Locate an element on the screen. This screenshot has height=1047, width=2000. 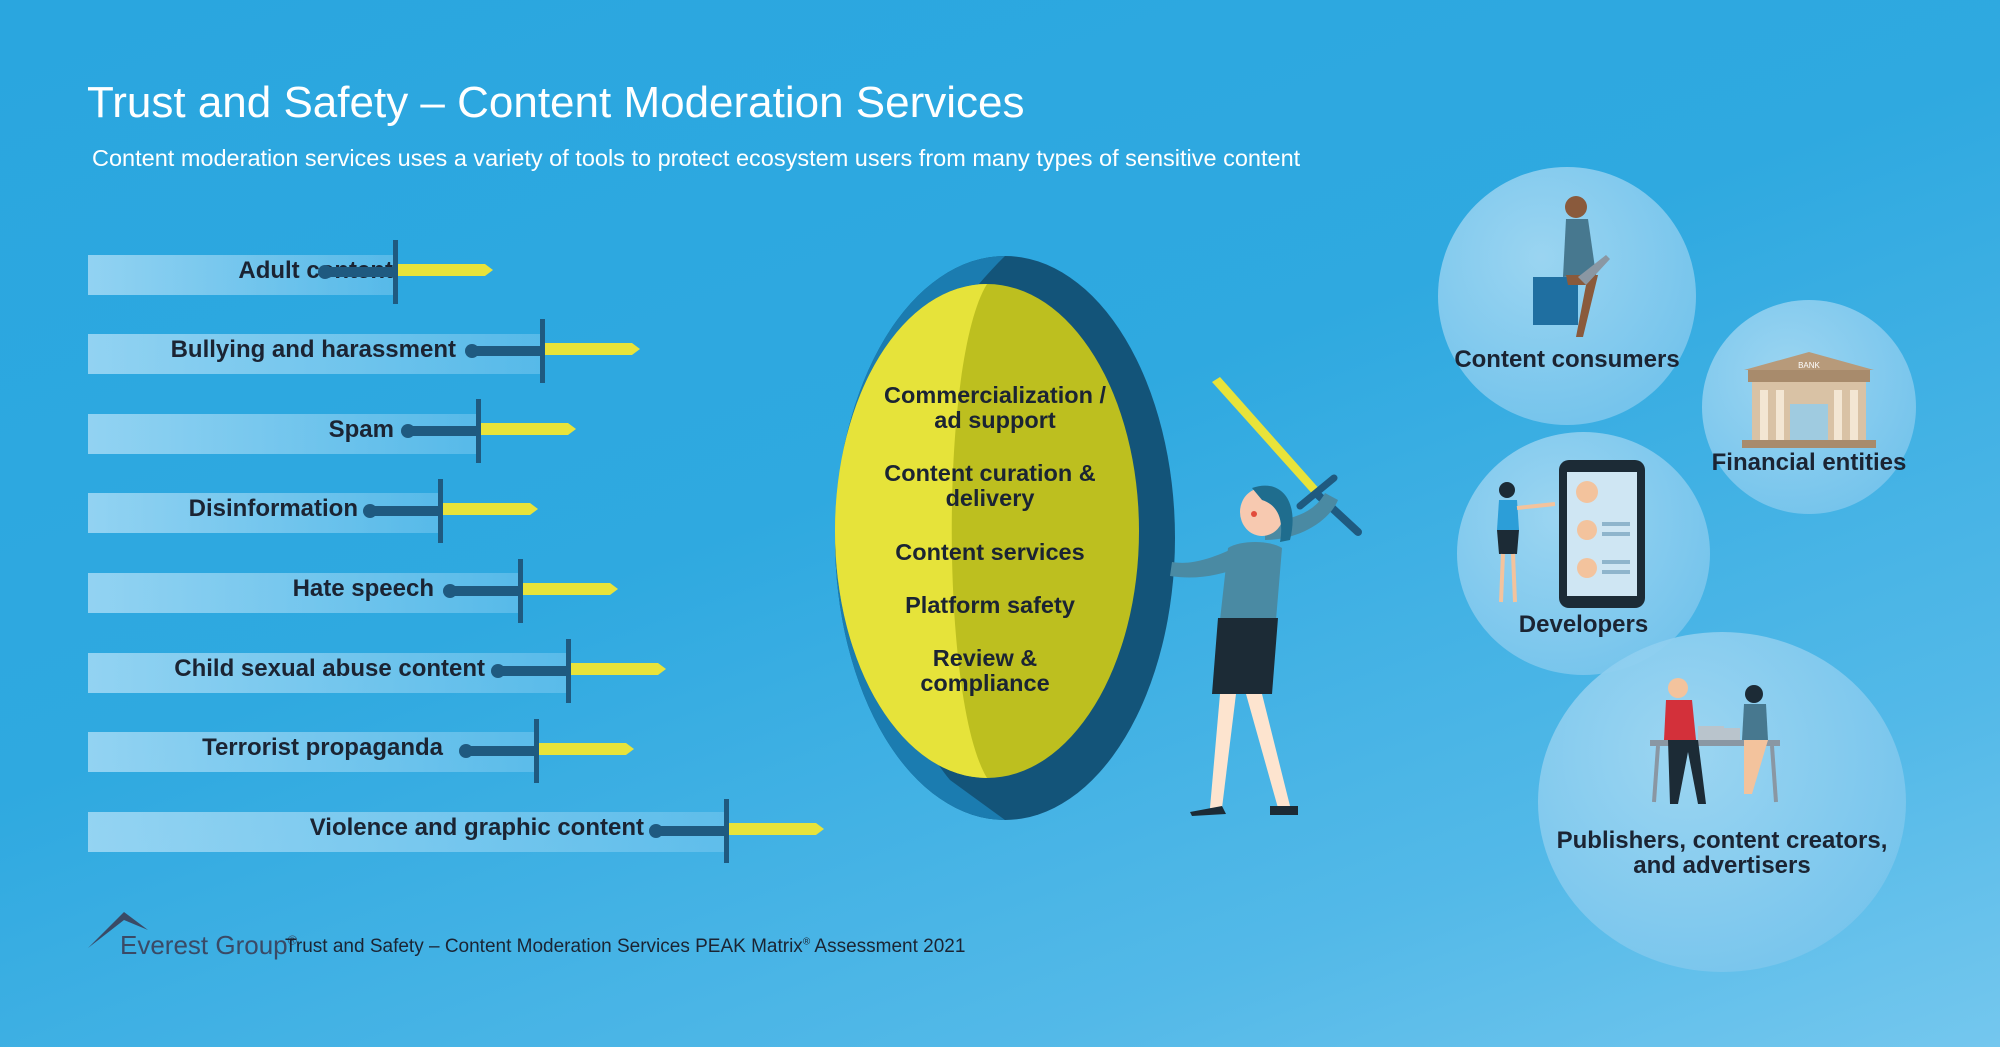
footer-text-tail: Assessment 2021 is located at coordinates (888, 946).